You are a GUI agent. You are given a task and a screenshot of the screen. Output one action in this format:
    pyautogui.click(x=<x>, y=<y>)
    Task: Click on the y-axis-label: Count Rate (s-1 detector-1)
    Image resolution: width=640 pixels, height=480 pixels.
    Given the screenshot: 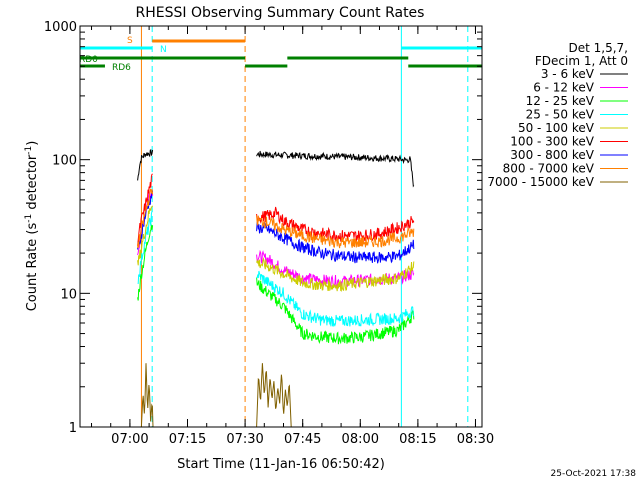 What is the action you would take?
    pyautogui.click(x=32, y=226)
    